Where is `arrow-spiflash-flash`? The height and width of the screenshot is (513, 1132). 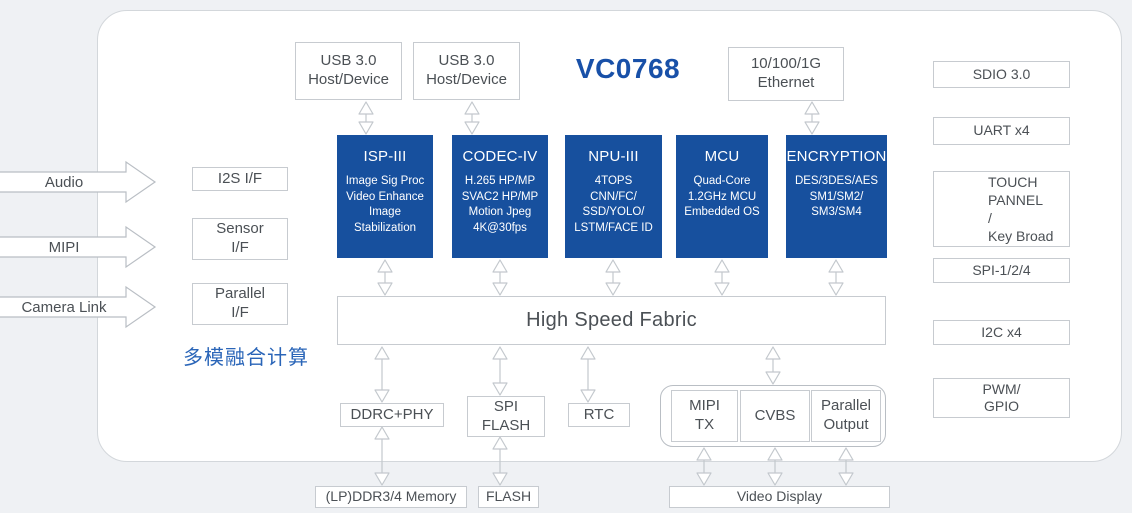 arrow-spiflash-flash is located at coordinates (500, 461).